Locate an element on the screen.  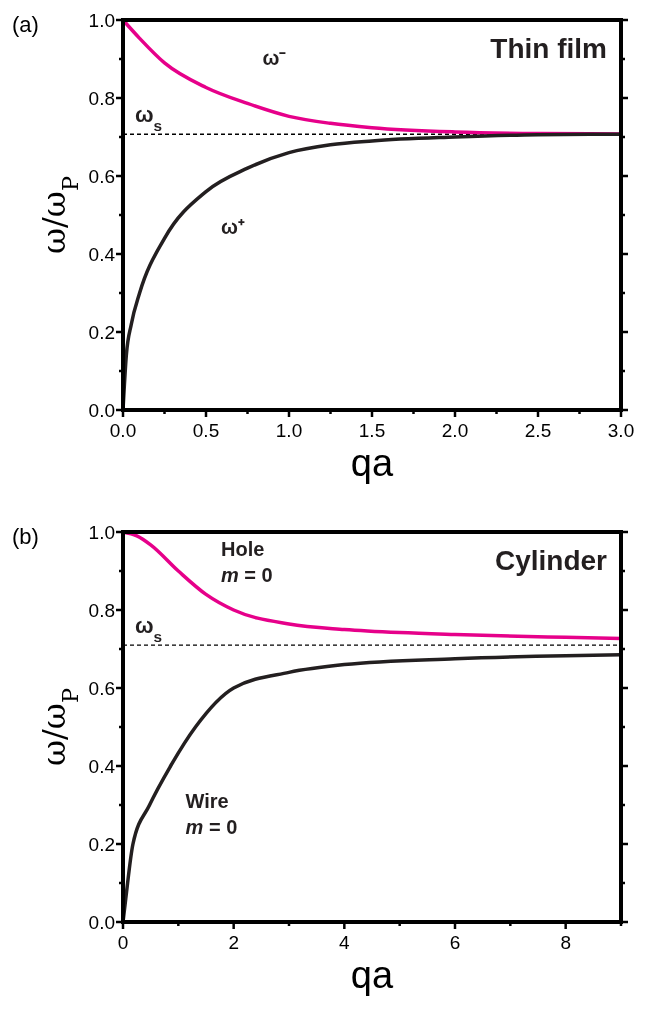
x-tick-label: 2.0 is located at coordinates (455, 430).